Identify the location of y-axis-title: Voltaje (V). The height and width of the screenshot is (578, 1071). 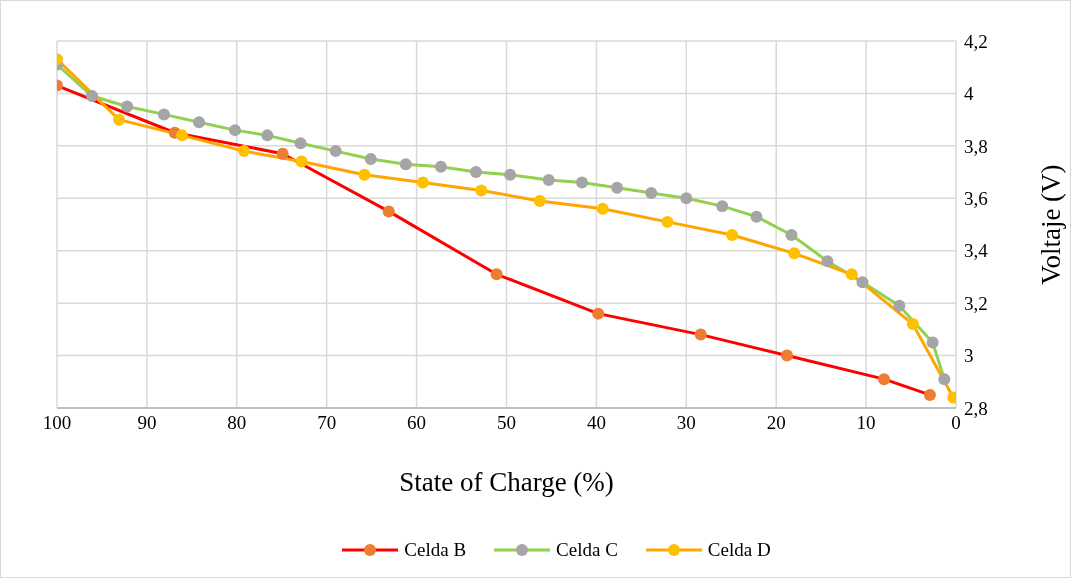
(1050, 224).